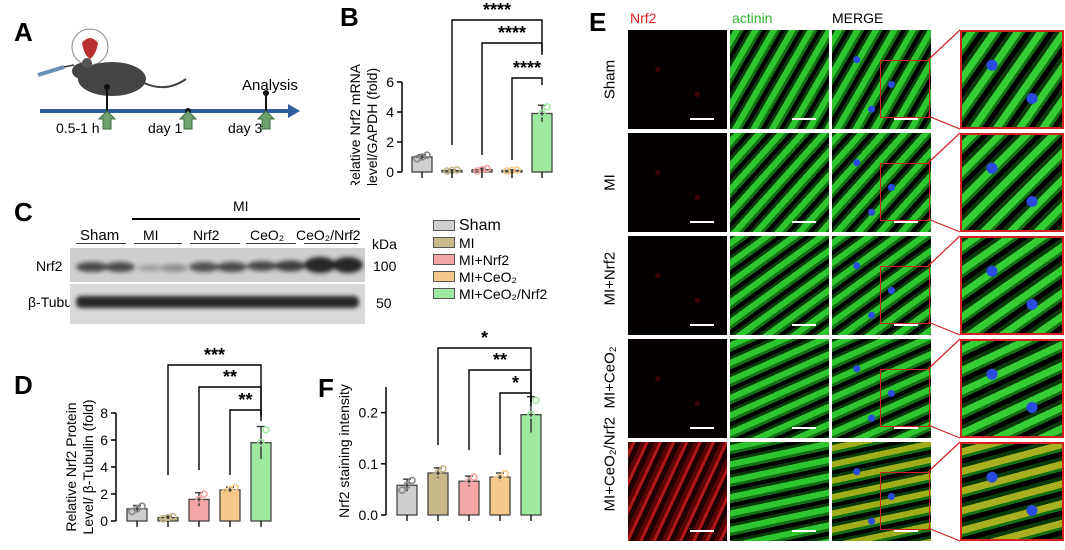 Image resolution: width=1065 pixels, height=550 pixels. What do you see at coordinates (326, 388) in the screenshot?
I see `panel-label-f: F` at bounding box center [326, 388].